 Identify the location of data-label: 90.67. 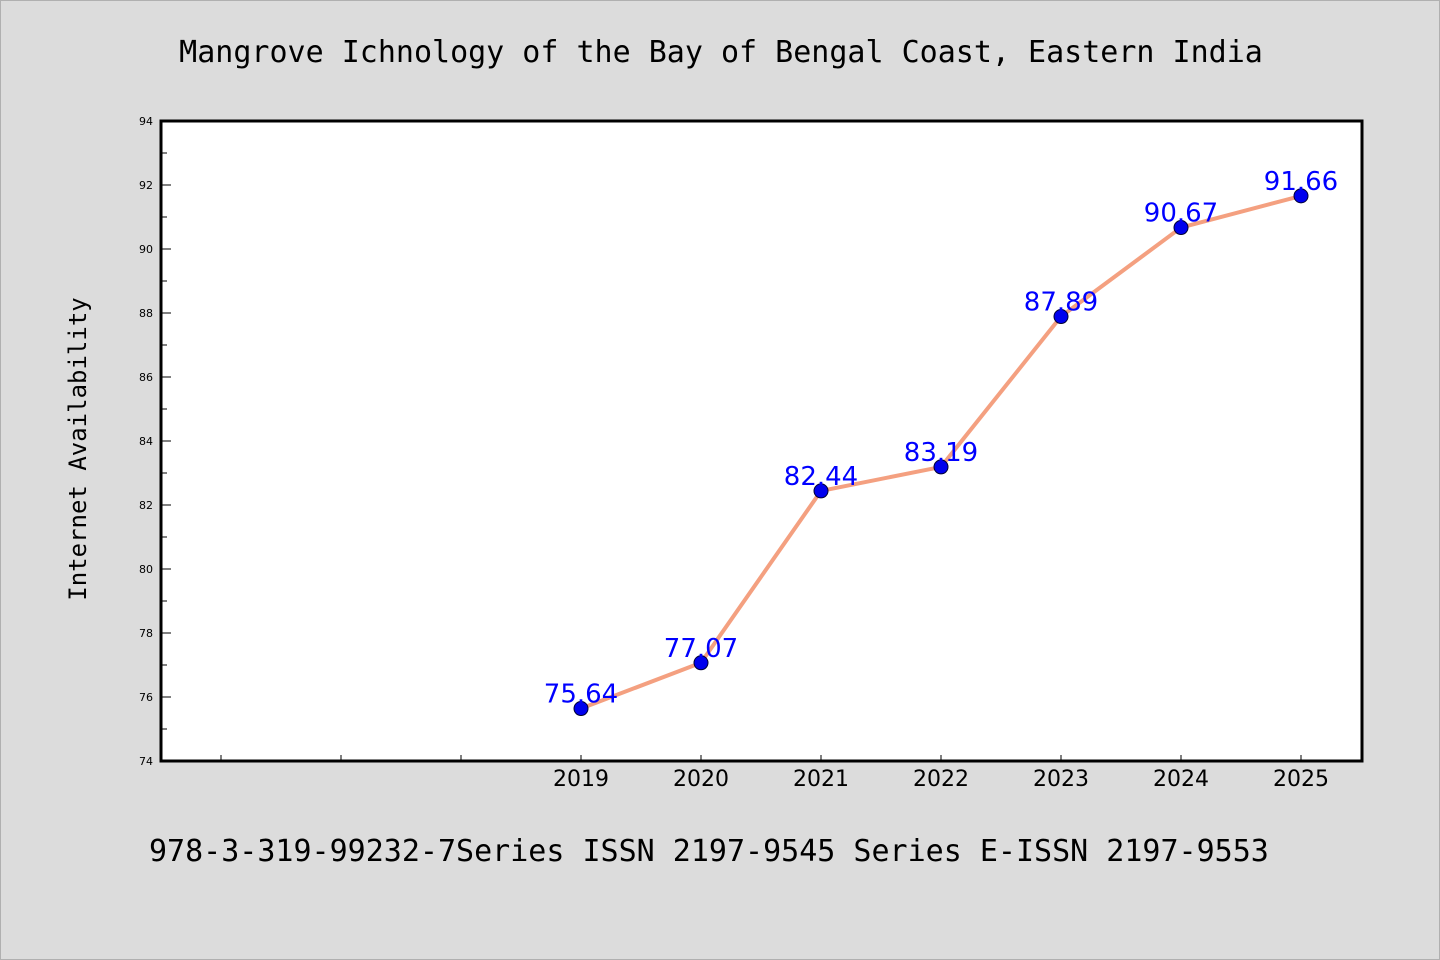
(1181, 214).